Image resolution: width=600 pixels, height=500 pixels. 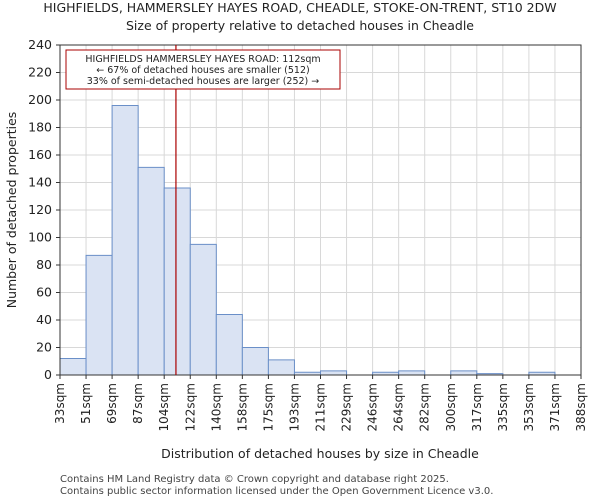 What do you see at coordinates (555, 407) in the screenshot?
I see `x-tick-label: 371sqm` at bounding box center [555, 407].